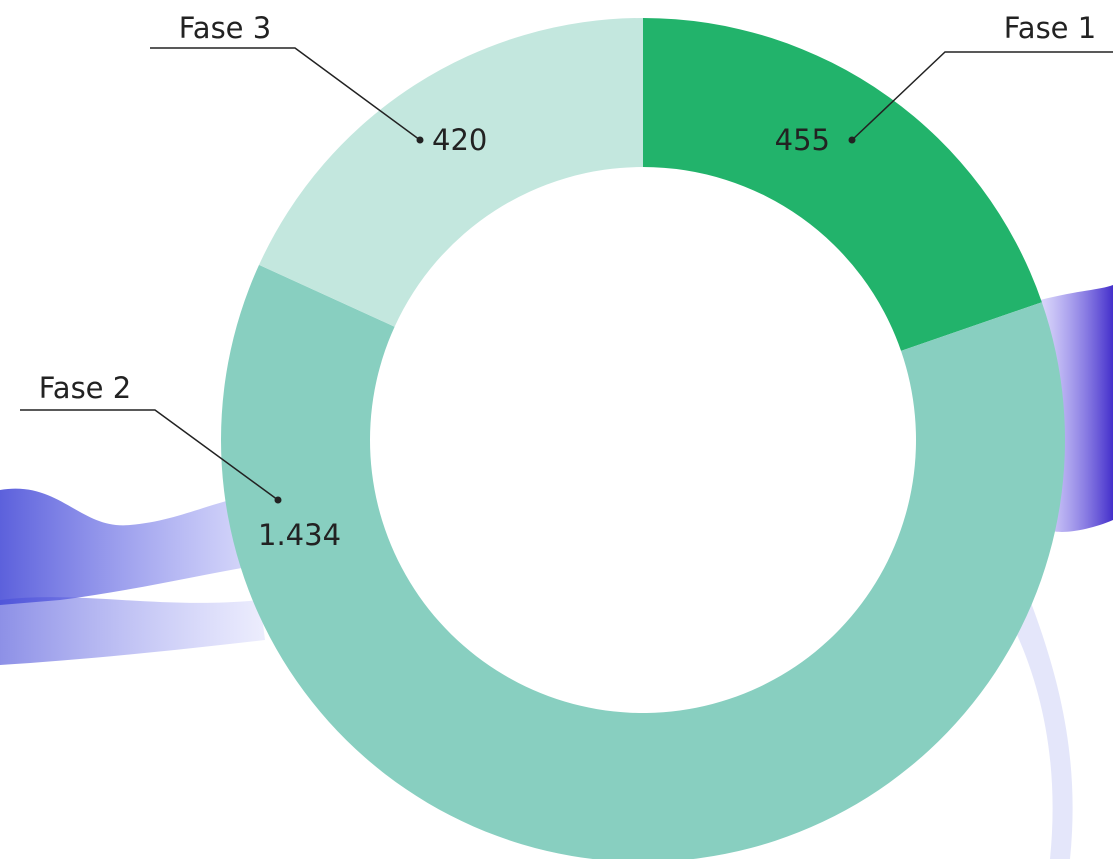 Image resolution: width=1113 pixels, height=859 pixels. What do you see at coordinates (1050, 28) in the screenshot?
I see `category-label: Fase 1` at bounding box center [1050, 28].